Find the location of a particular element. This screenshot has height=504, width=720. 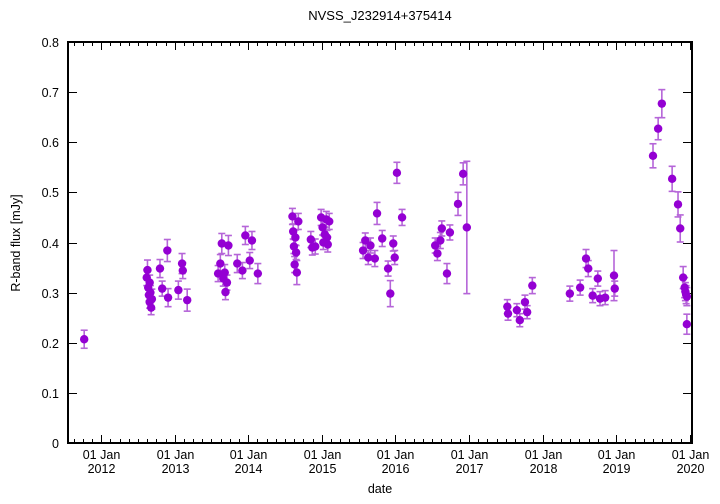

y-tick-label: 0.4 is located at coordinates (50, 244).